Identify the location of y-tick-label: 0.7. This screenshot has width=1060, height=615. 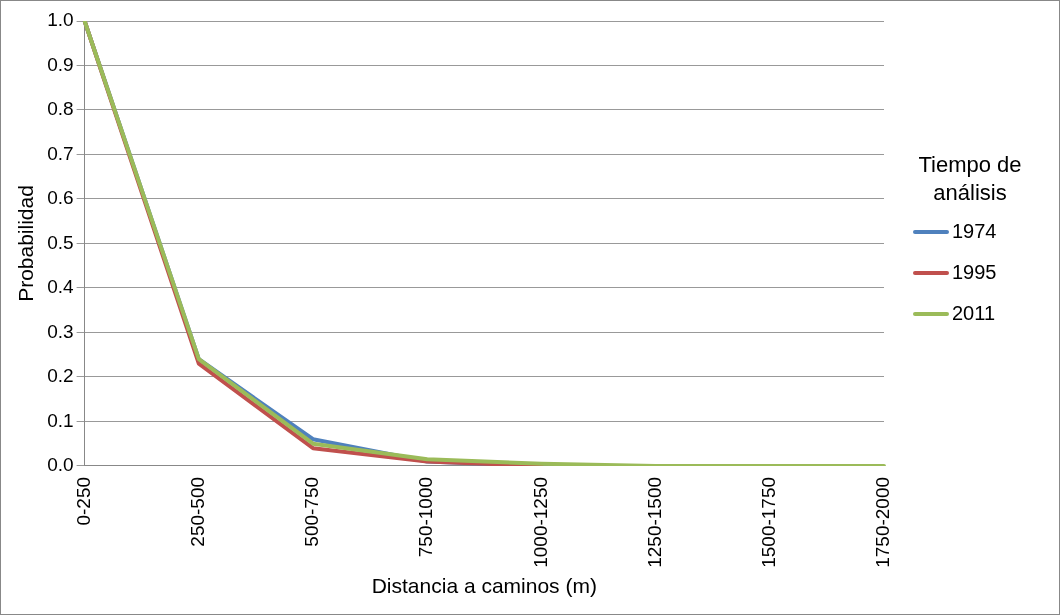
(60, 153).